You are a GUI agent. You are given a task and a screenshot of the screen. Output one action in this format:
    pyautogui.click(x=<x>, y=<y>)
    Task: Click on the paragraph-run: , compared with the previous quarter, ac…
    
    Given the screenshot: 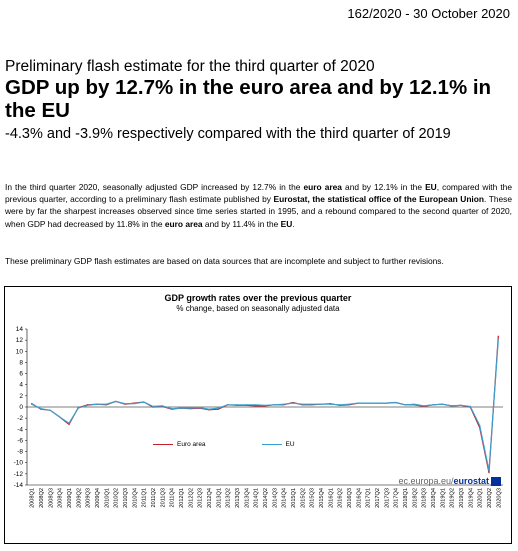 What is the action you would take?
    pyautogui.click(x=258, y=193)
    